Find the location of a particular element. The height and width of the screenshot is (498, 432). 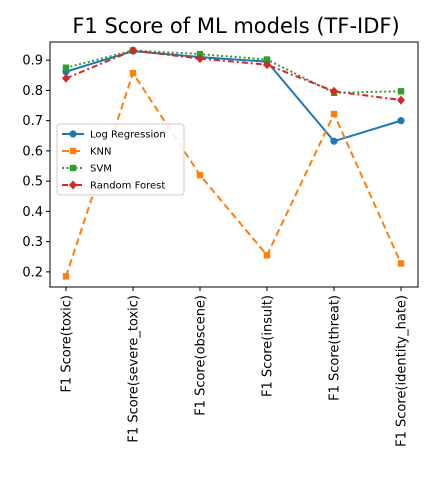

y-tick-label: 0.4 is located at coordinates (32, 212).